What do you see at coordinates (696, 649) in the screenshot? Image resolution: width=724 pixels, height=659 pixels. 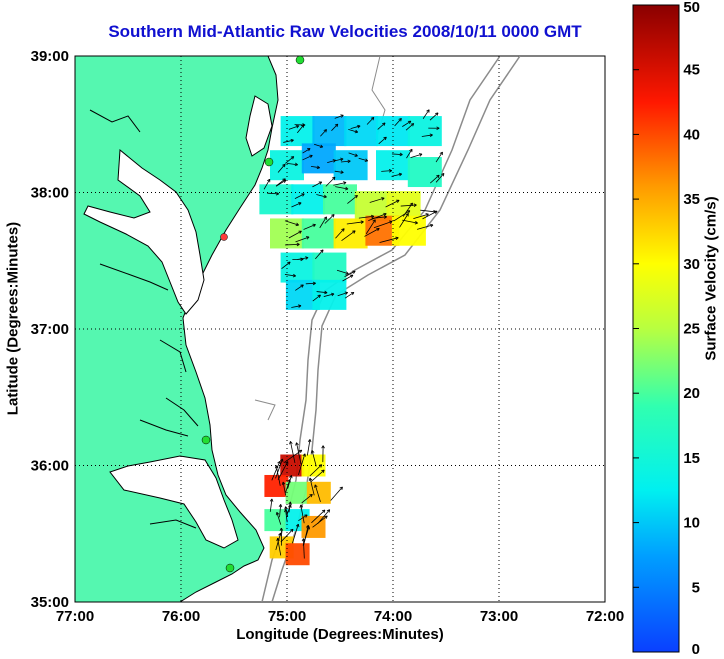 I see `colorbar-tick-label: 0` at bounding box center [696, 649].